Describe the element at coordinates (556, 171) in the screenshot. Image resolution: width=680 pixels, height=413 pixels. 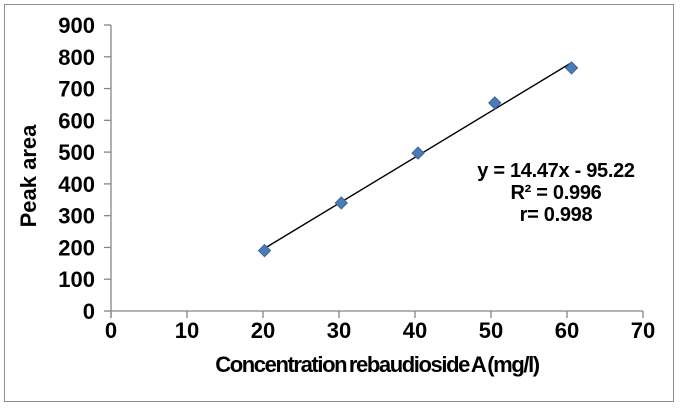
I see `trendline-equation: y = 14.47x - 95.22` at that location.